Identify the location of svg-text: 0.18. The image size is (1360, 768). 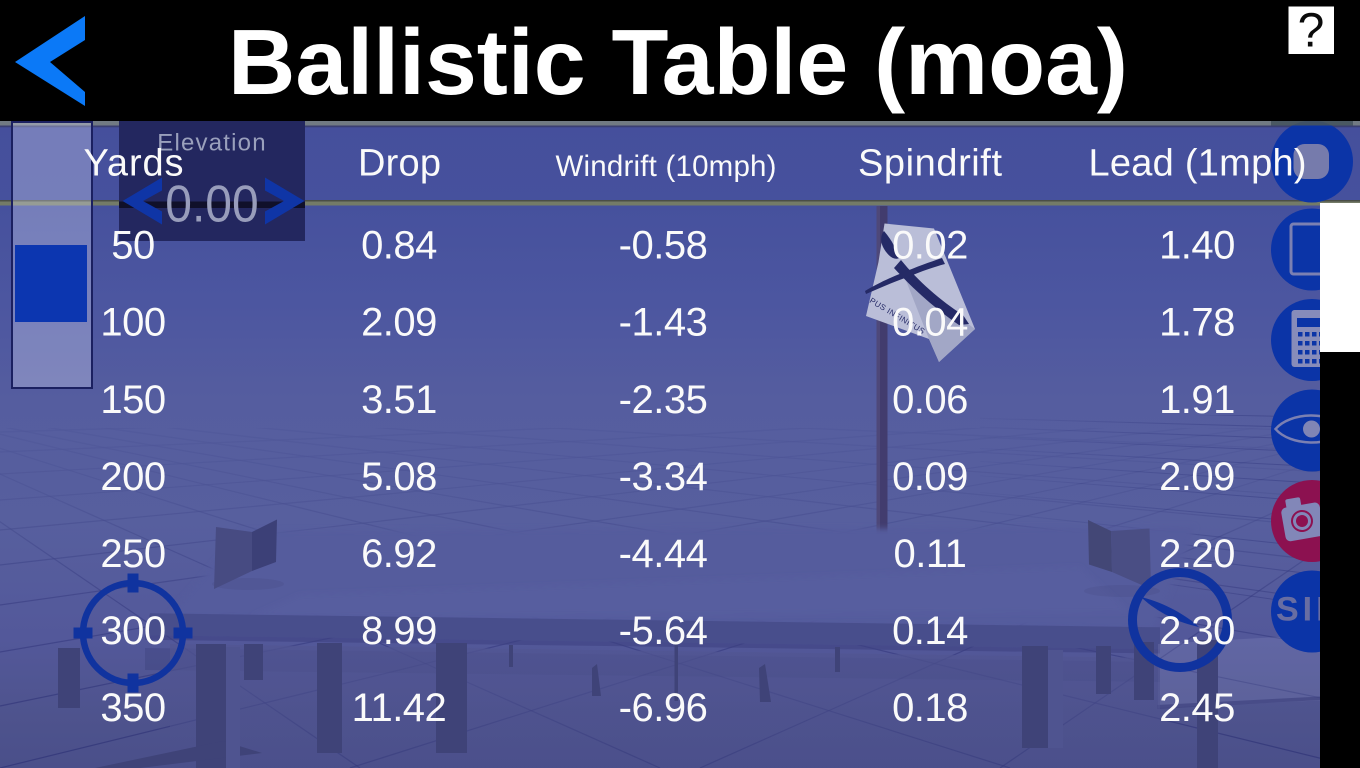
(930, 708).